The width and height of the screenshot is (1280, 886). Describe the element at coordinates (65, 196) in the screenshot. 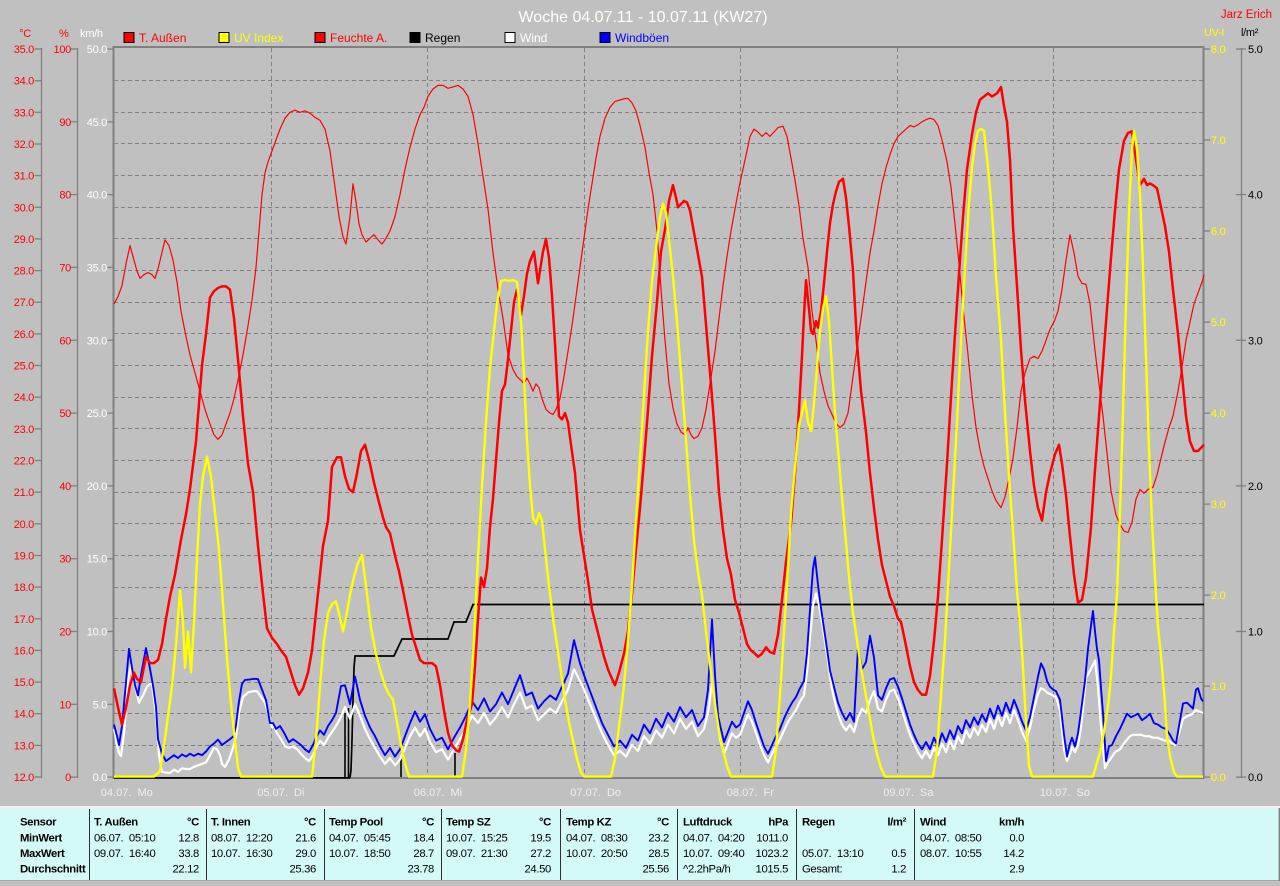

I see `svg-text: 80` at that location.